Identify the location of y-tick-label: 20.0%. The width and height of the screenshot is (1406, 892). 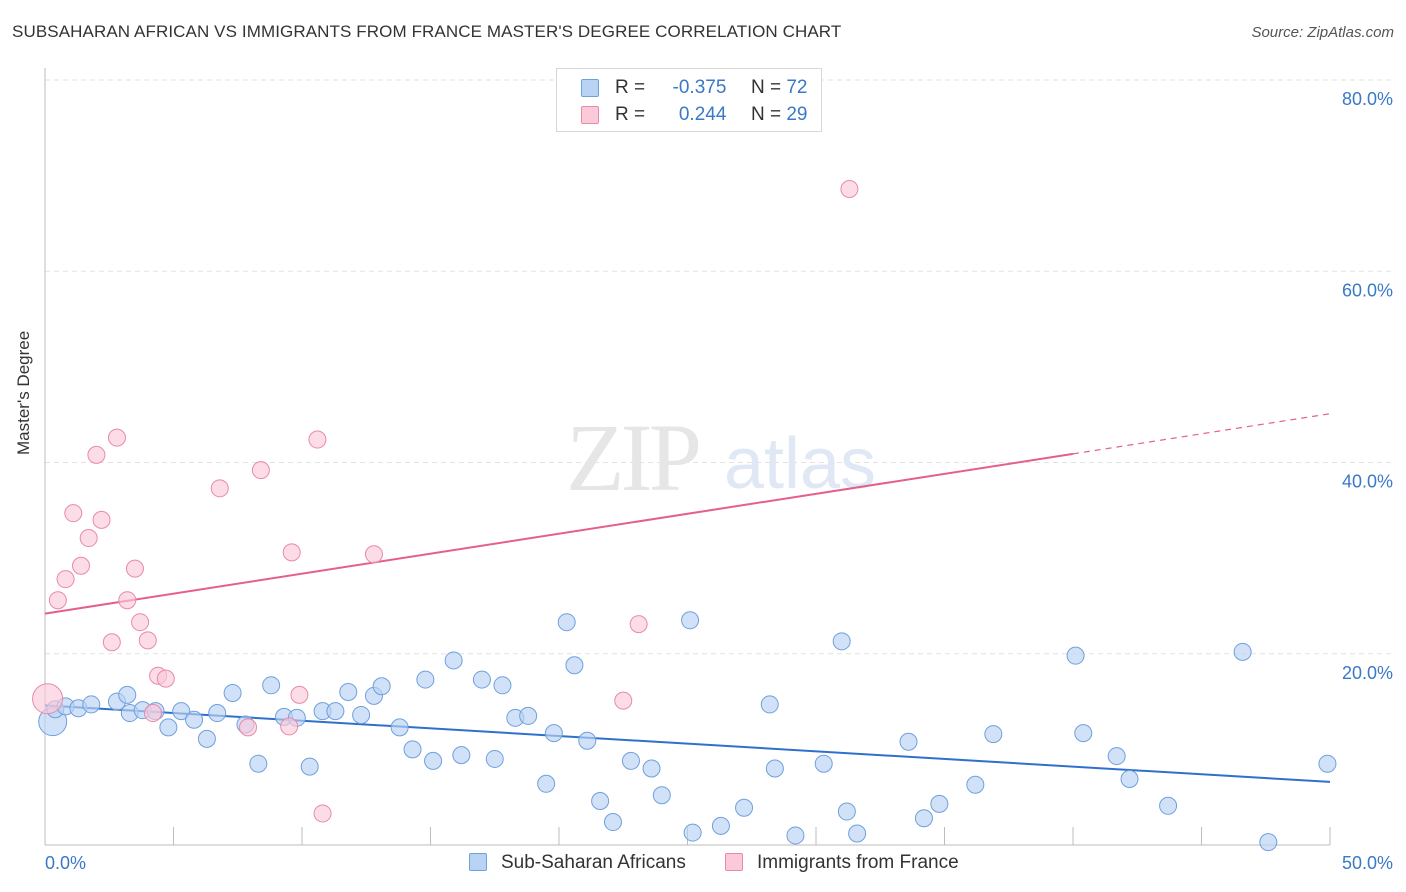
(1367, 673).